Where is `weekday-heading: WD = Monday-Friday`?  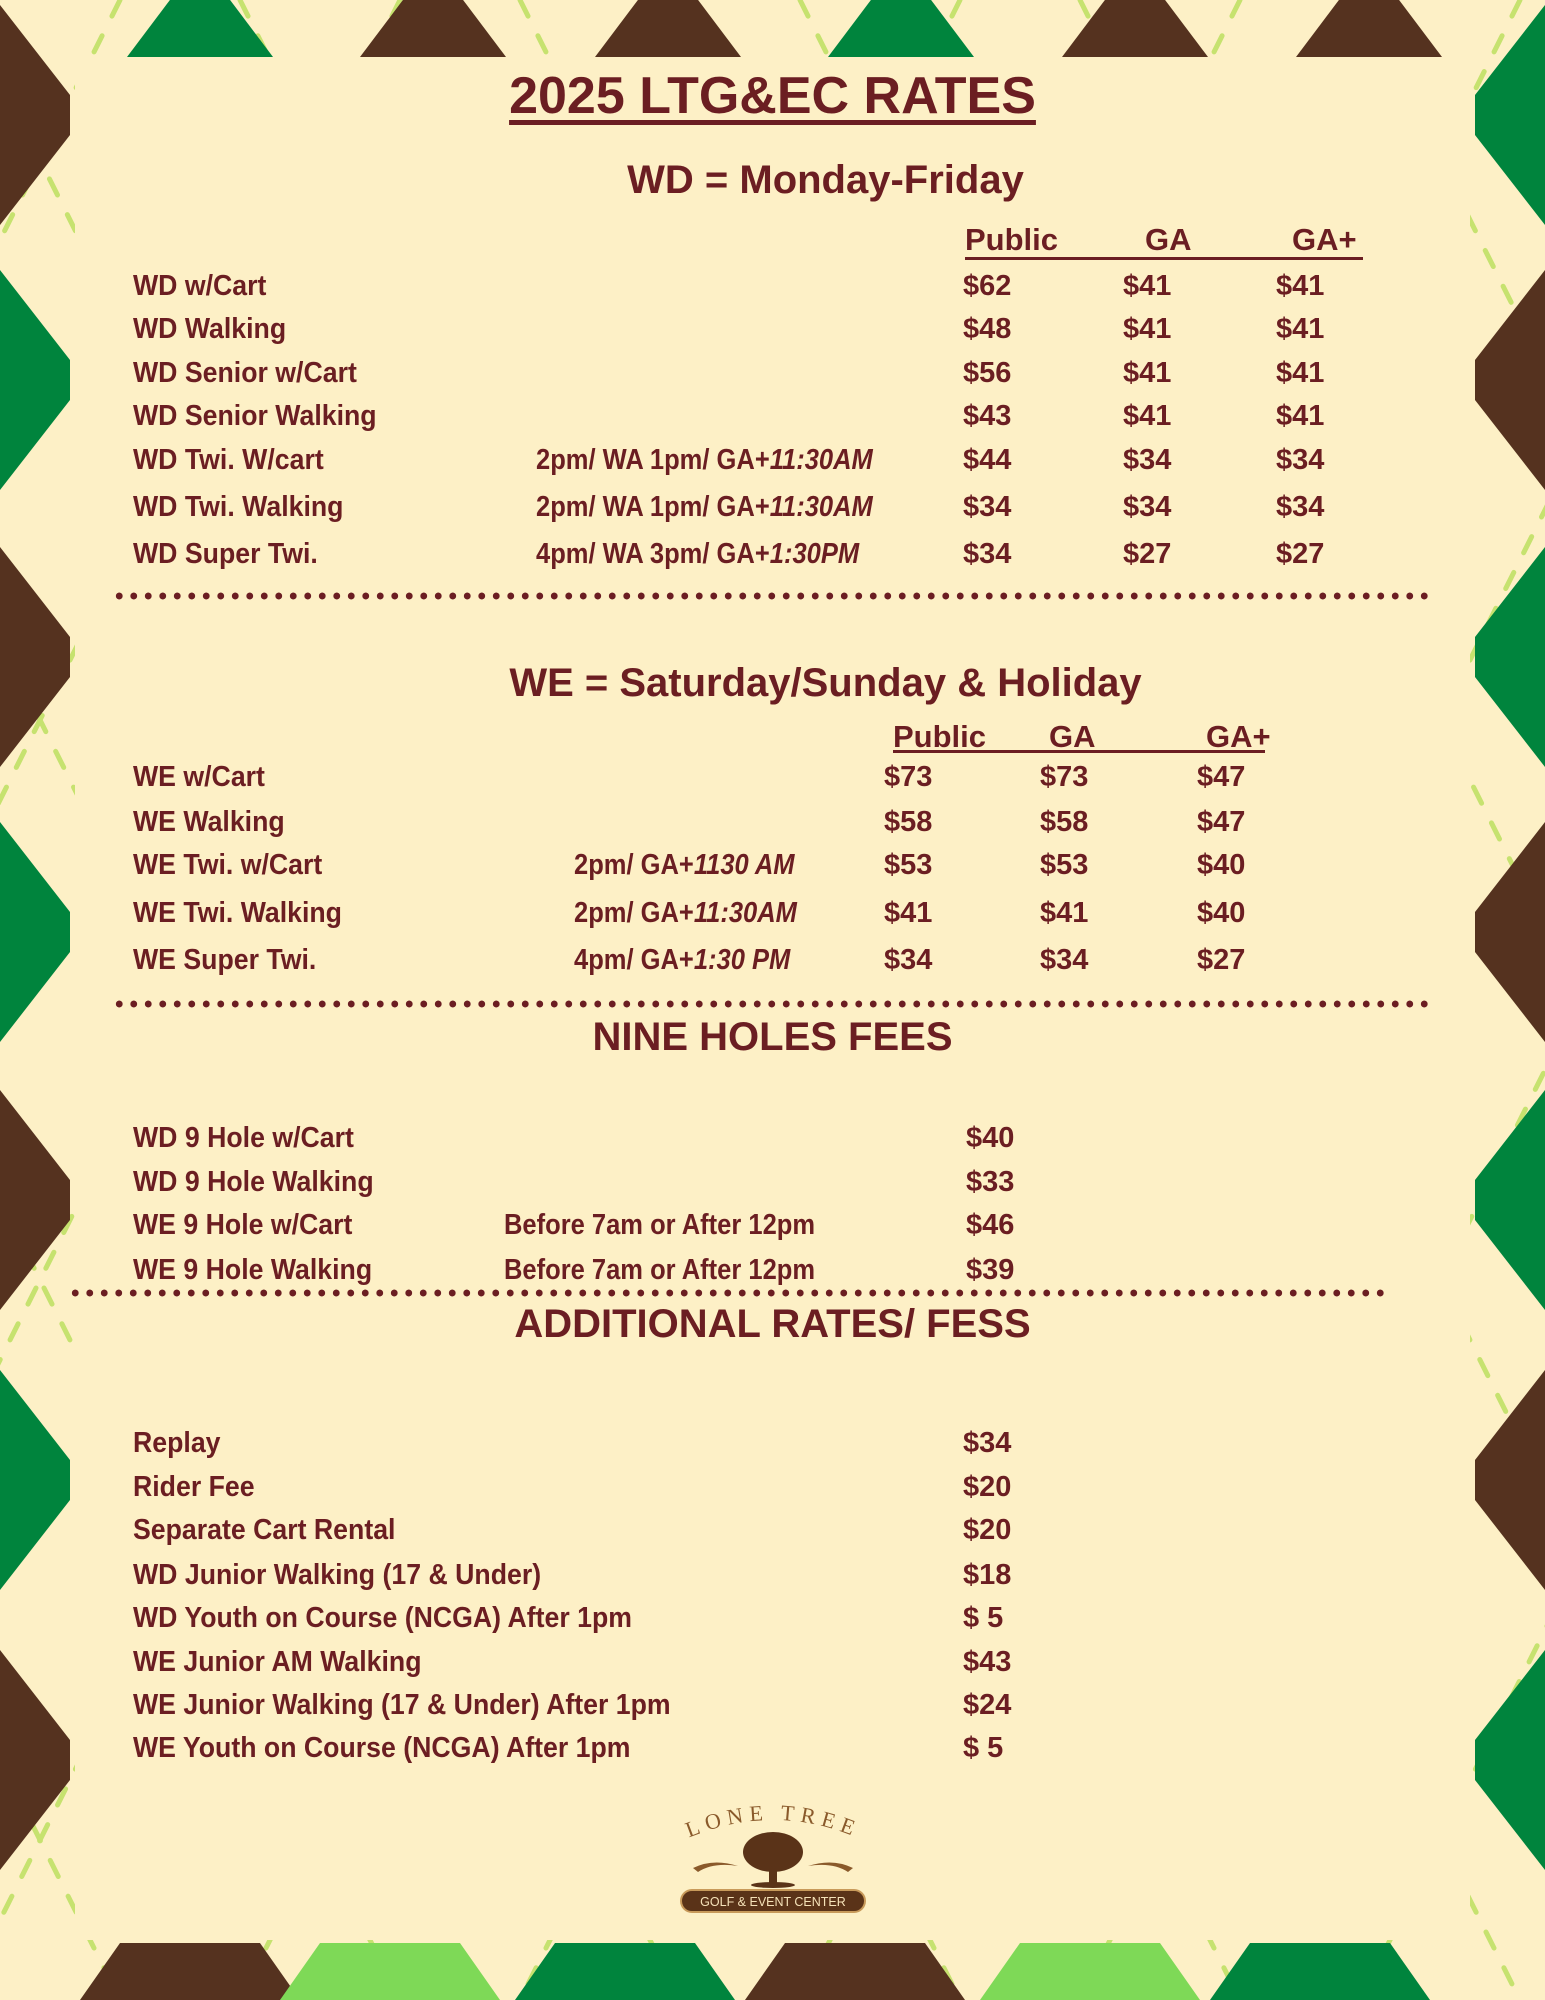 weekday-heading: WD = Monday-Friday is located at coordinates (825, 180).